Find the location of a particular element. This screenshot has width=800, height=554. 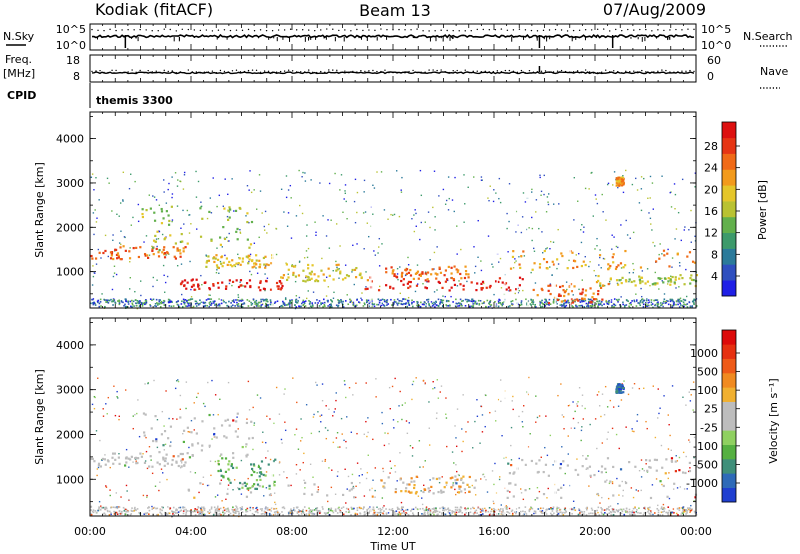

time-tick-label: 12:00 is located at coordinates (393, 531).